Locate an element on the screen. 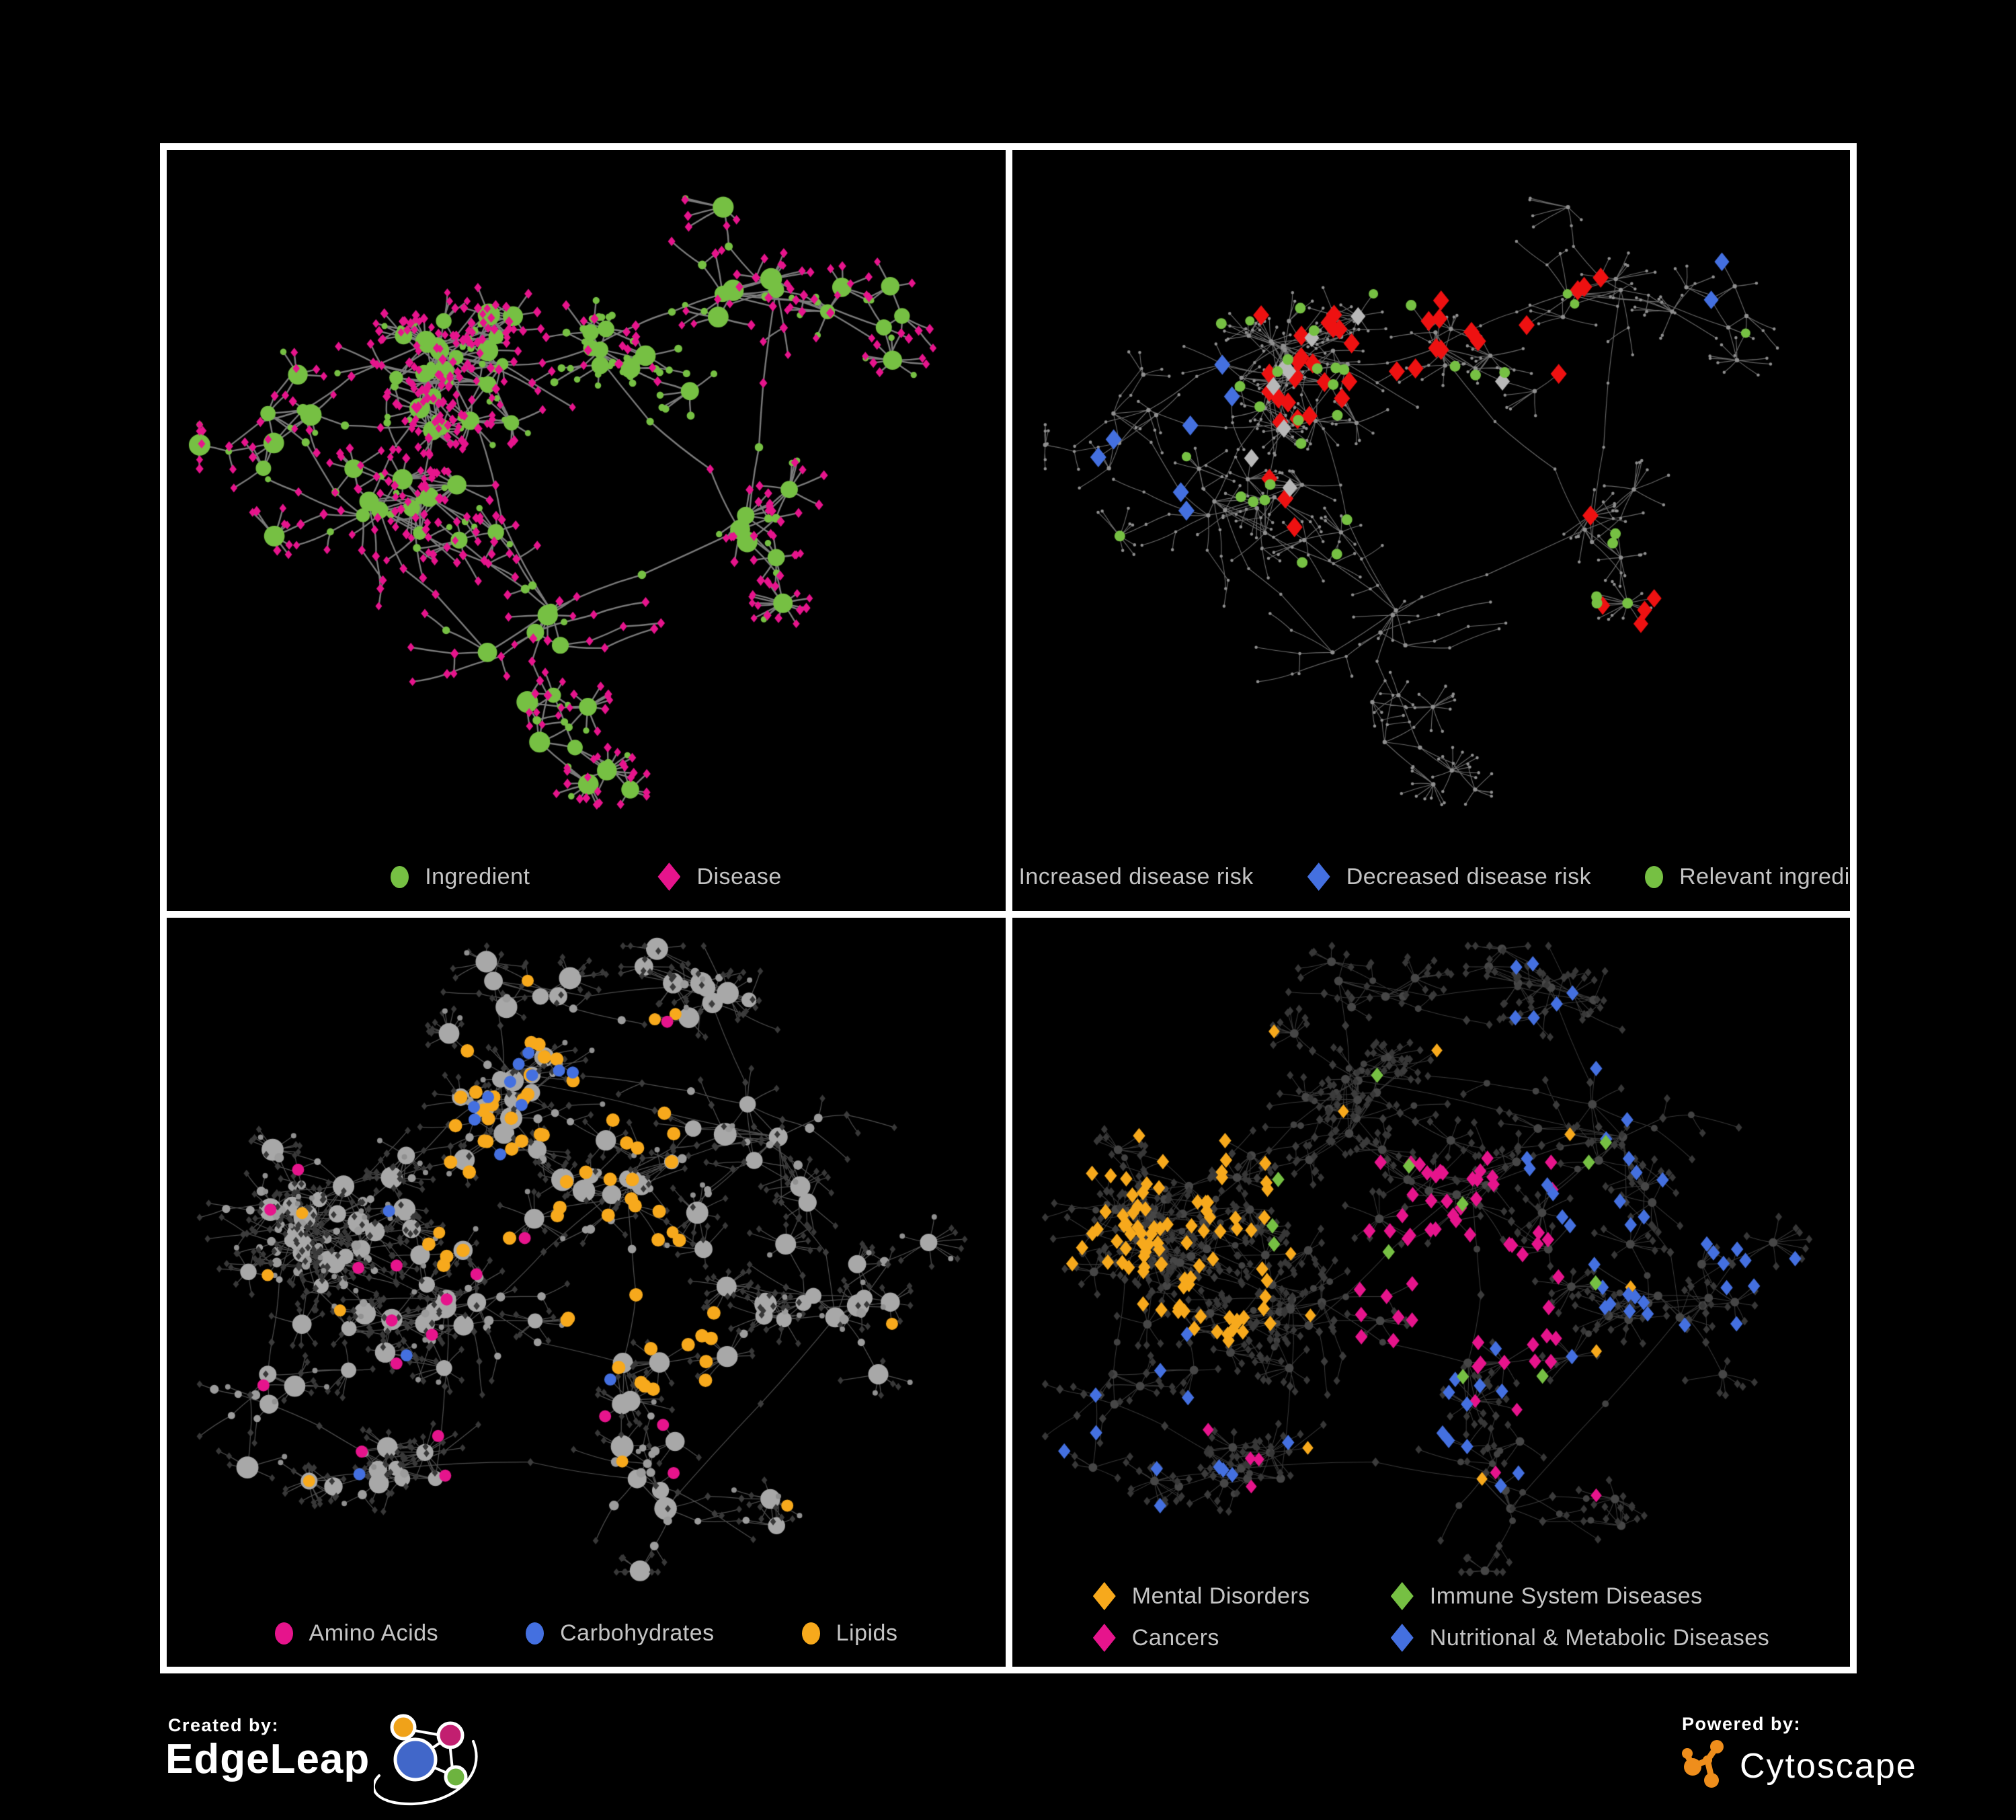 This screenshot has width=2016, height=1820. powered-by-label: Powered by: is located at coordinates (1742, 1724).